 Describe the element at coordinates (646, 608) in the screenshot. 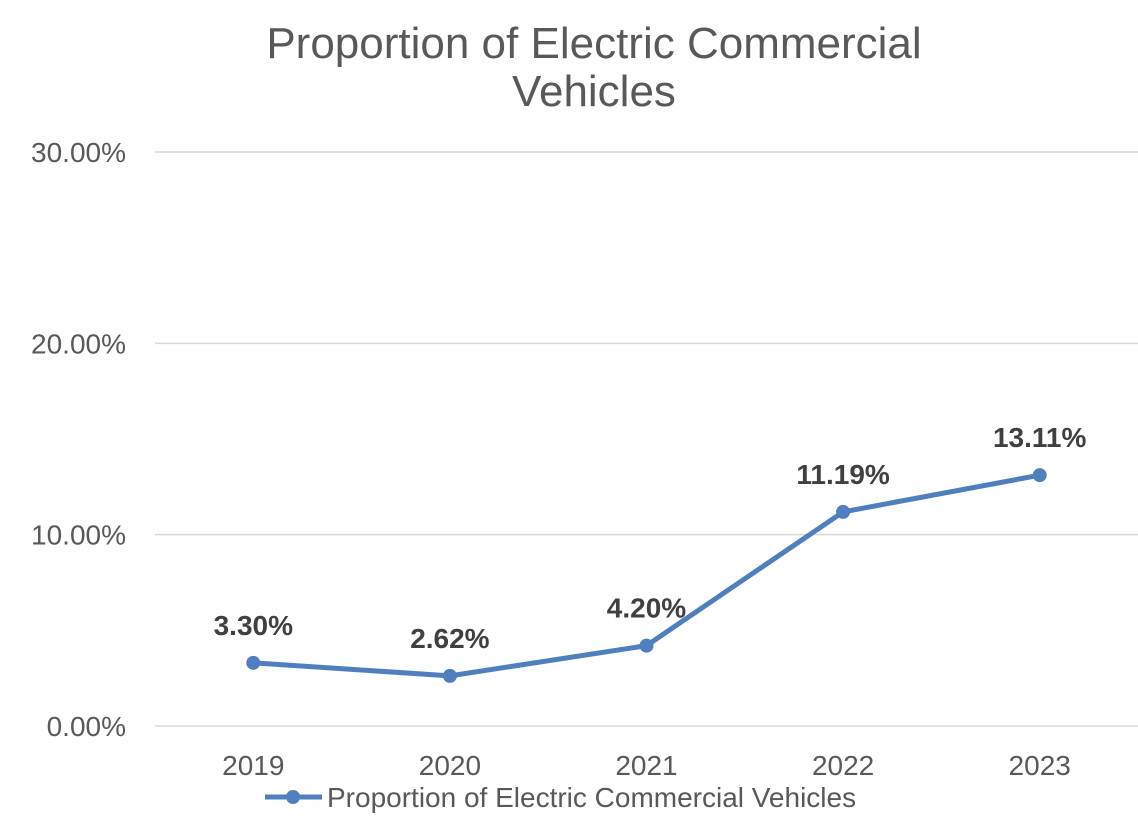

I see `data-label: 4.20%` at that location.